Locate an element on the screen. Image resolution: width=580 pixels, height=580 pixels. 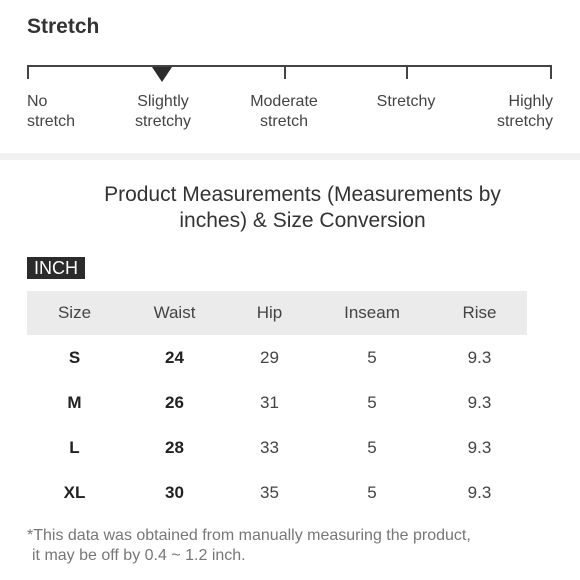
stretch-scale-line is located at coordinates (289, 66).